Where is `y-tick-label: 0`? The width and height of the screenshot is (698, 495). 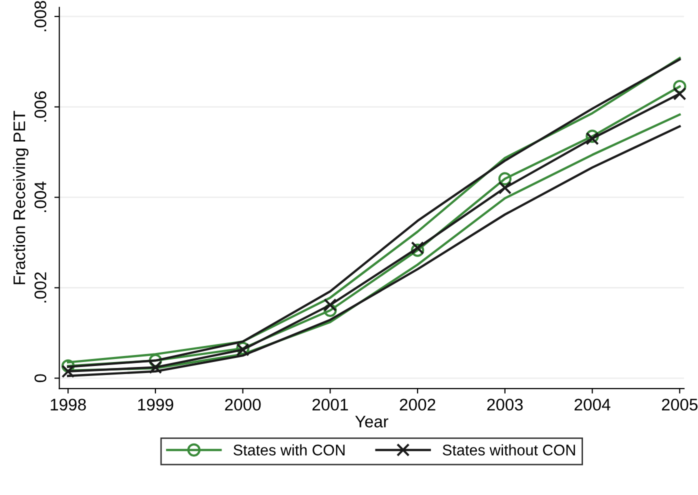
y-tick-label: 0 is located at coordinates (40, 378).